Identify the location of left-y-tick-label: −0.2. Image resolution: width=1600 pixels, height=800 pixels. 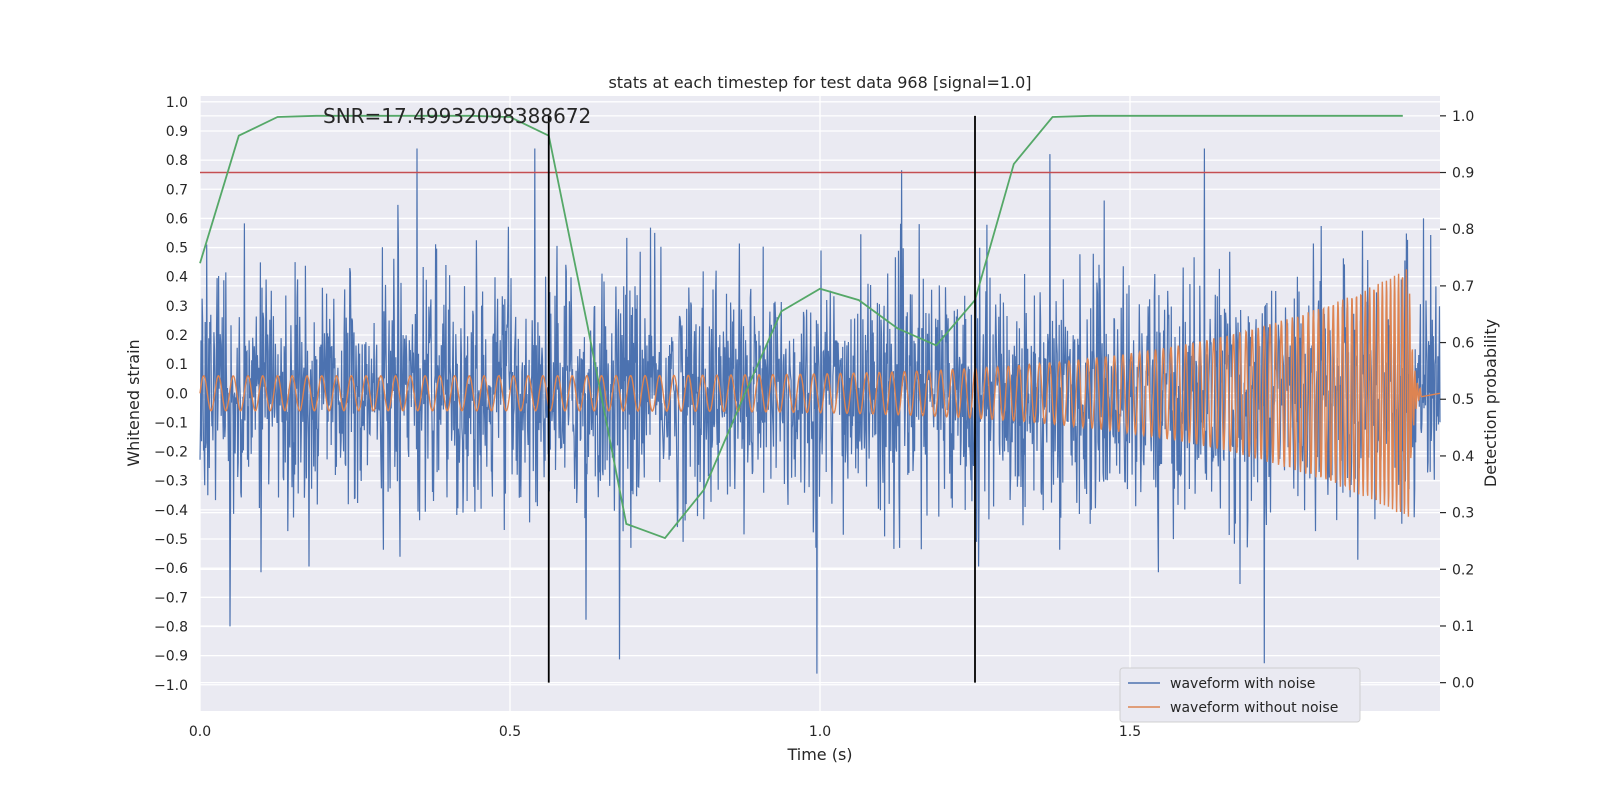
(171, 453).